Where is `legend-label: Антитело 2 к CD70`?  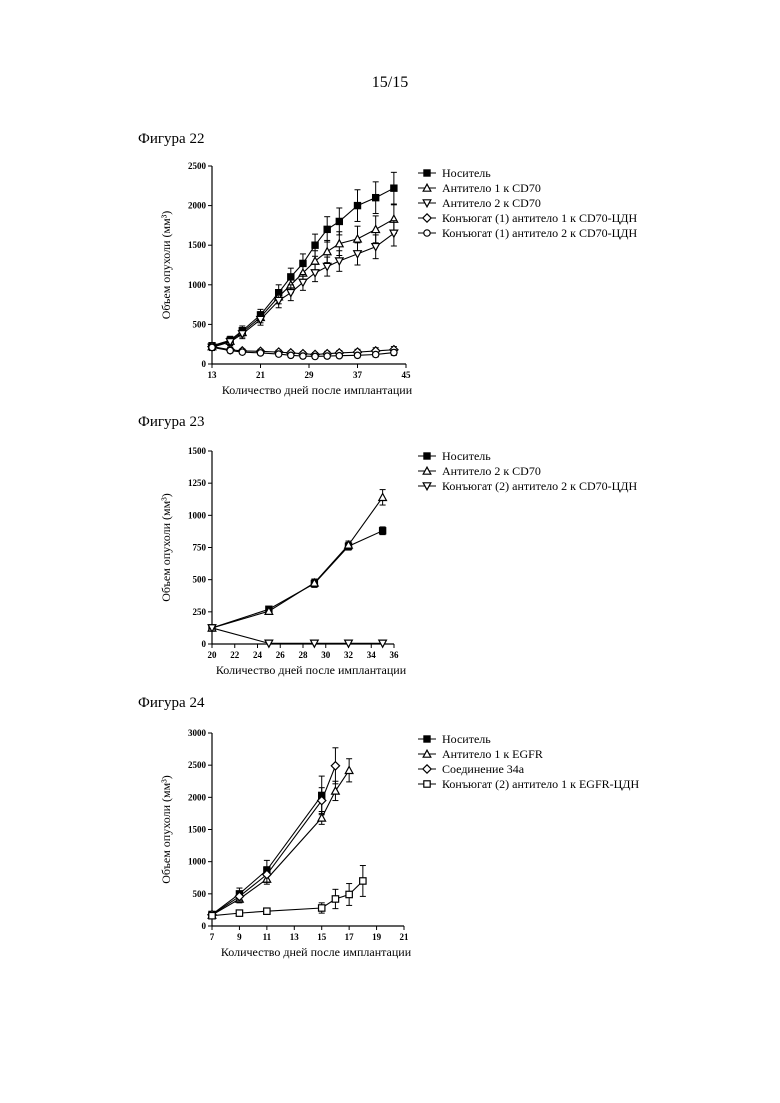
legend-label: Антитело 2 к CD70 is located at coordinates (491, 203).